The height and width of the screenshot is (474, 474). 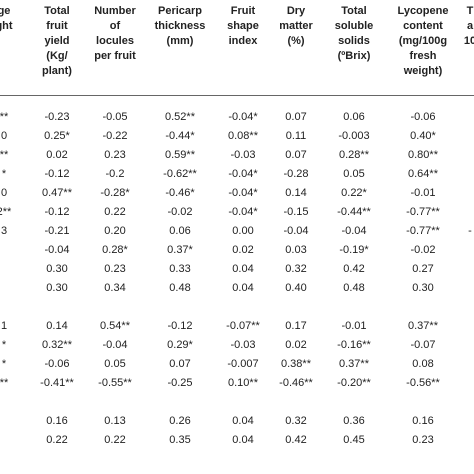 What do you see at coordinates (423, 26) in the screenshot?
I see `column-header: content` at bounding box center [423, 26].